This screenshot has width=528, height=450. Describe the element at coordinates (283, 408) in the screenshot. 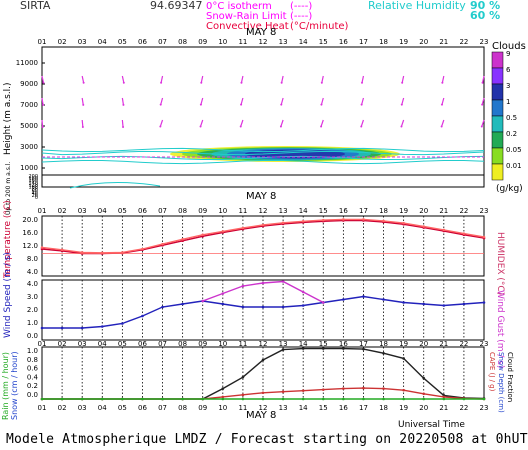

I see `hour-label: 13` at that location.